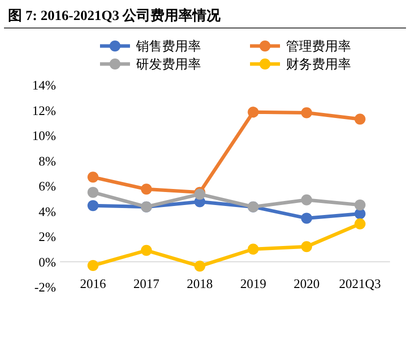 This screenshot has height=345, width=410. I want to click on legend-label: 管理费用率, so click(318, 46).